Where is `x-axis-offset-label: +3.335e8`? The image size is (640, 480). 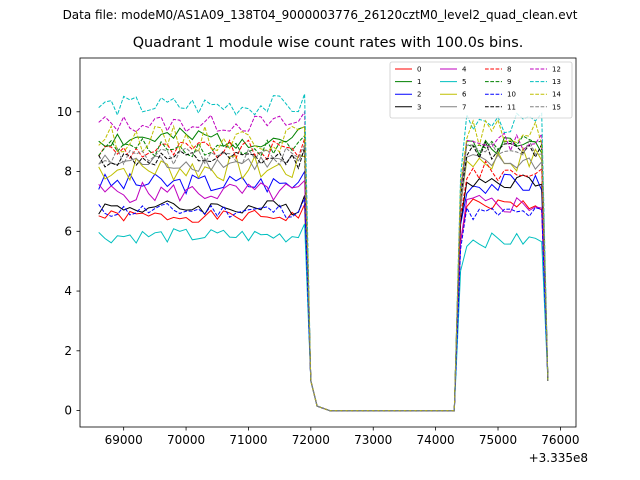
x-axis-offset-label: +3.335e8 is located at coordinates (558, 458).